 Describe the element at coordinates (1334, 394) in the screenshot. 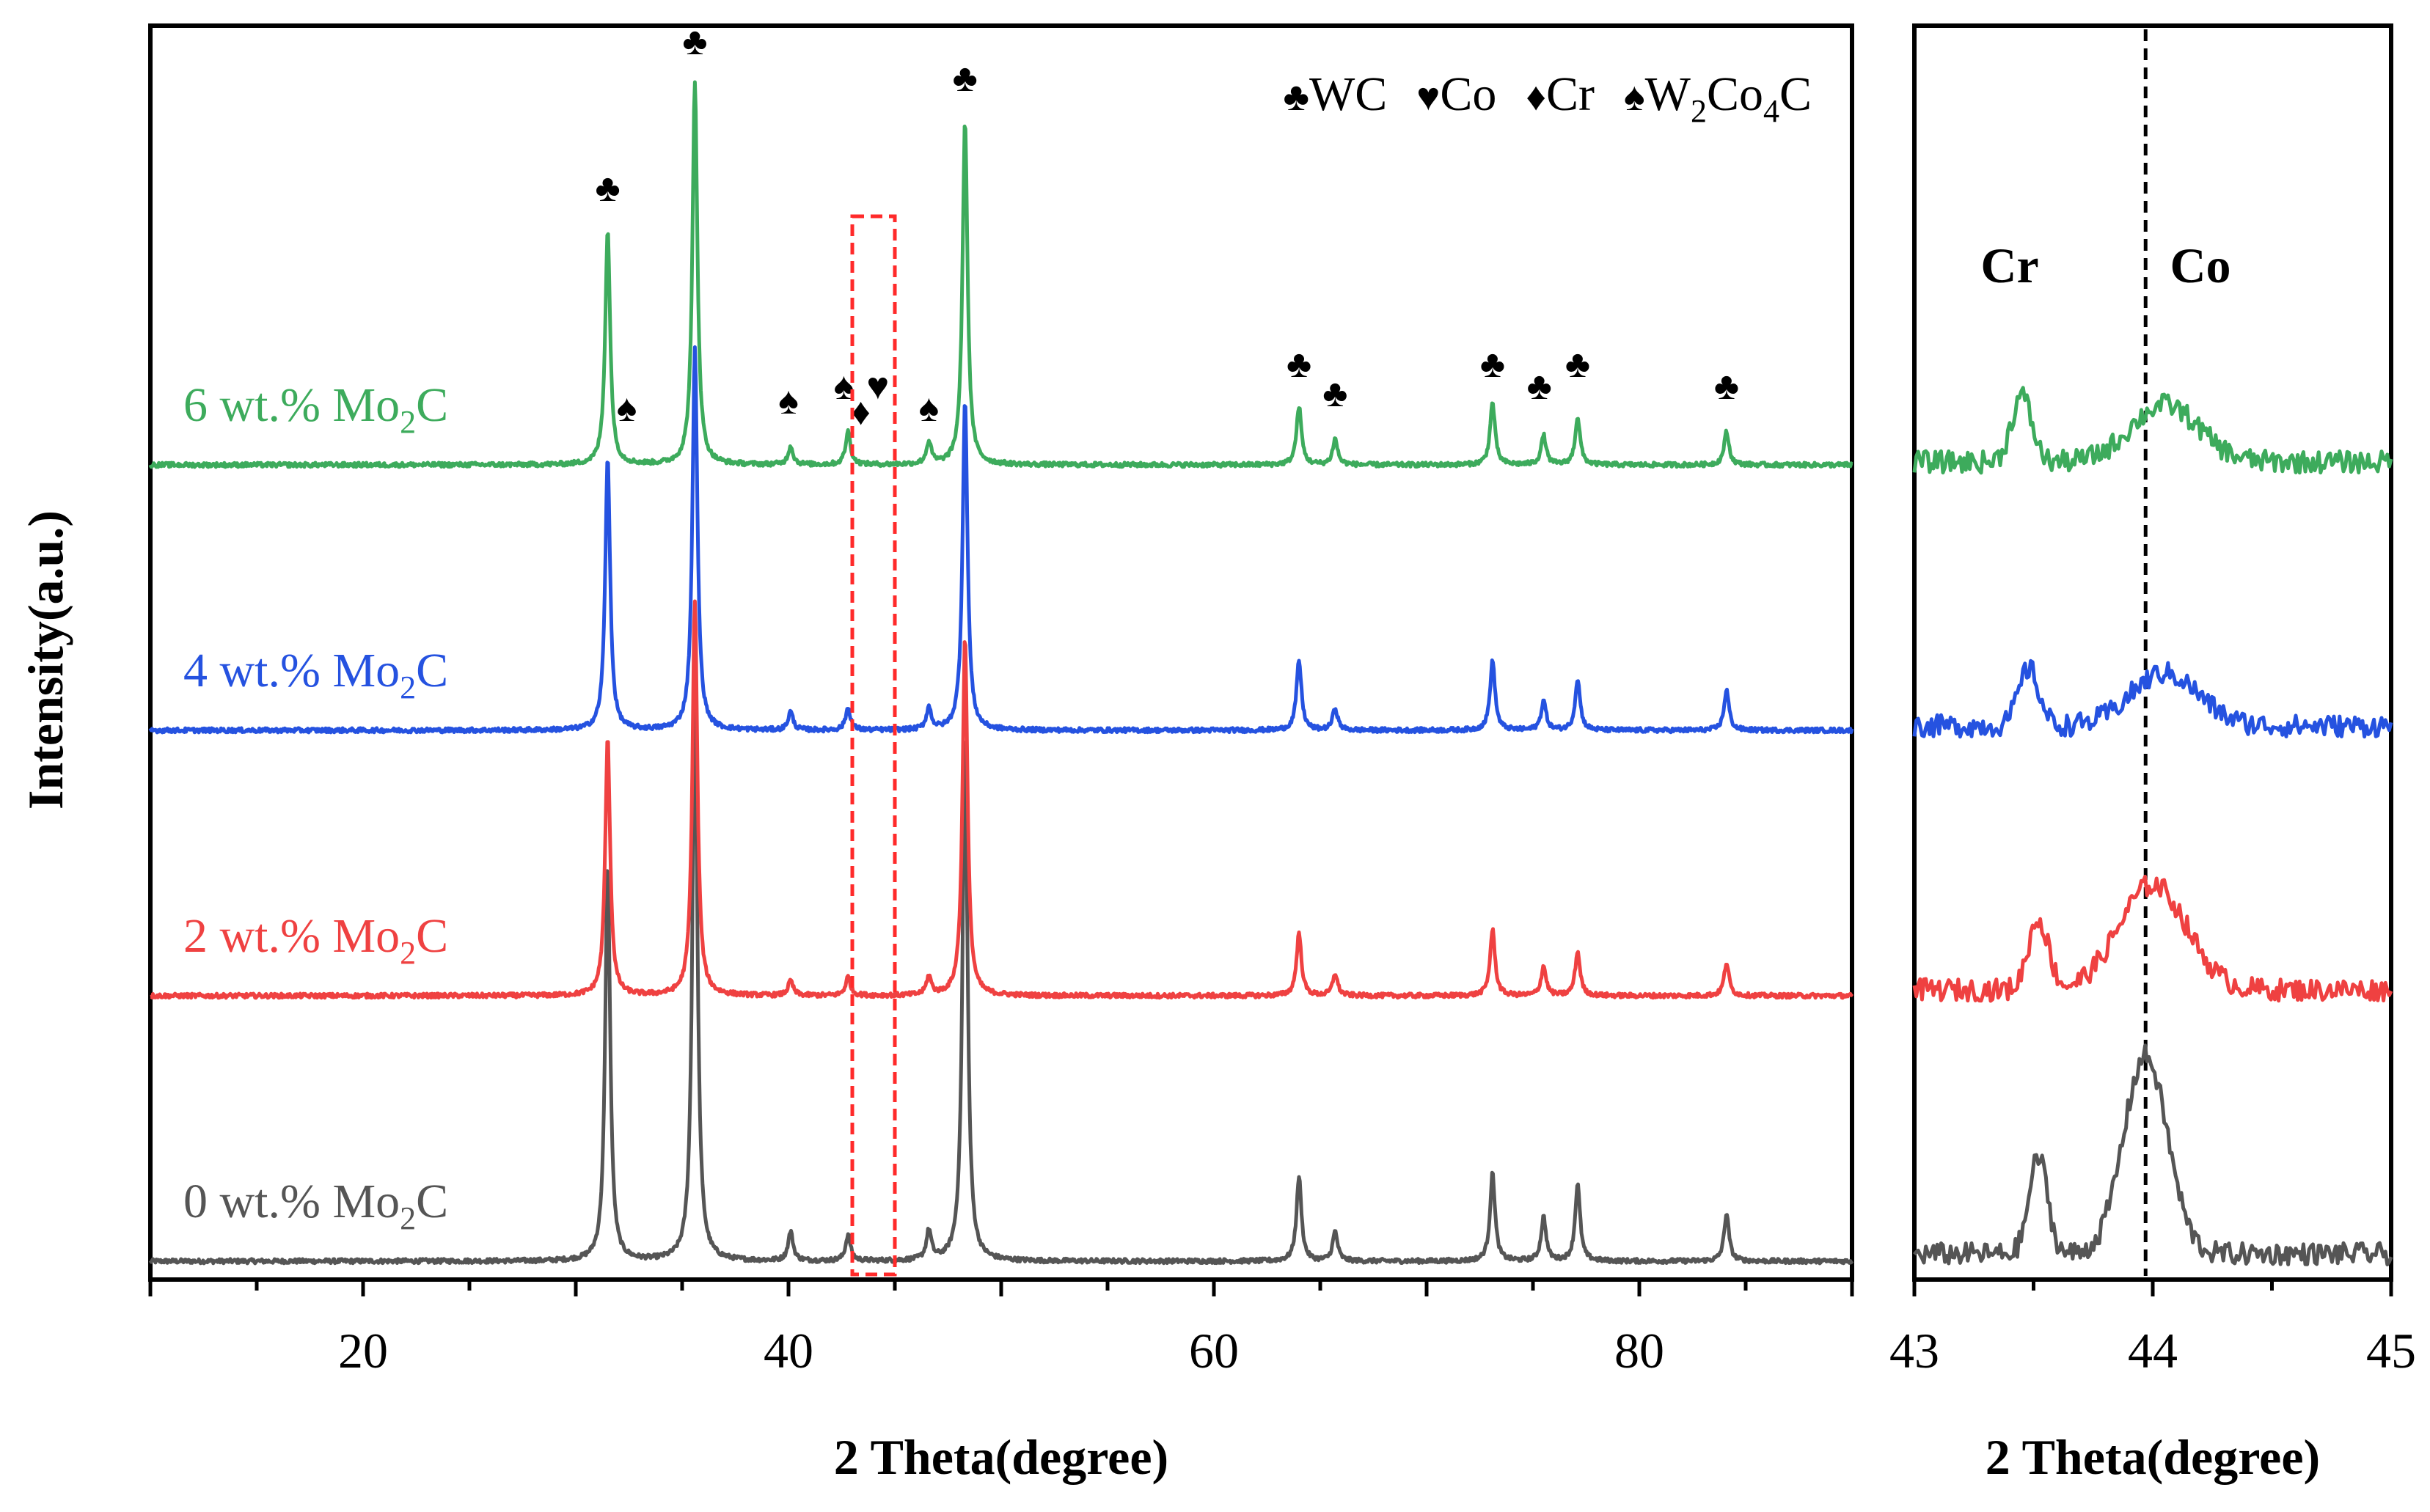

I see `peak-marker-10: ♣` at that location.